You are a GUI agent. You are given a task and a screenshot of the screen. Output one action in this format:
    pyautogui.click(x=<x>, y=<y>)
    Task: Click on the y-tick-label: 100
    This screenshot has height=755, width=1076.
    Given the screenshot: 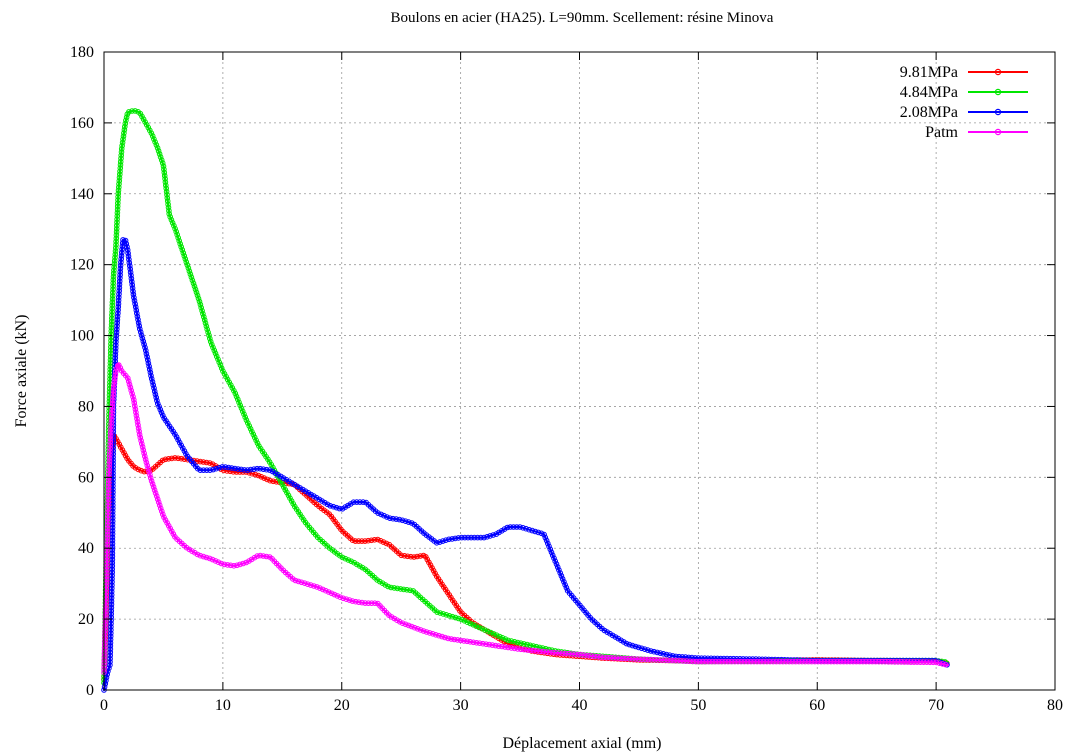 What is the action you would take?
    pyautogui.click(x=82, y=336)
    